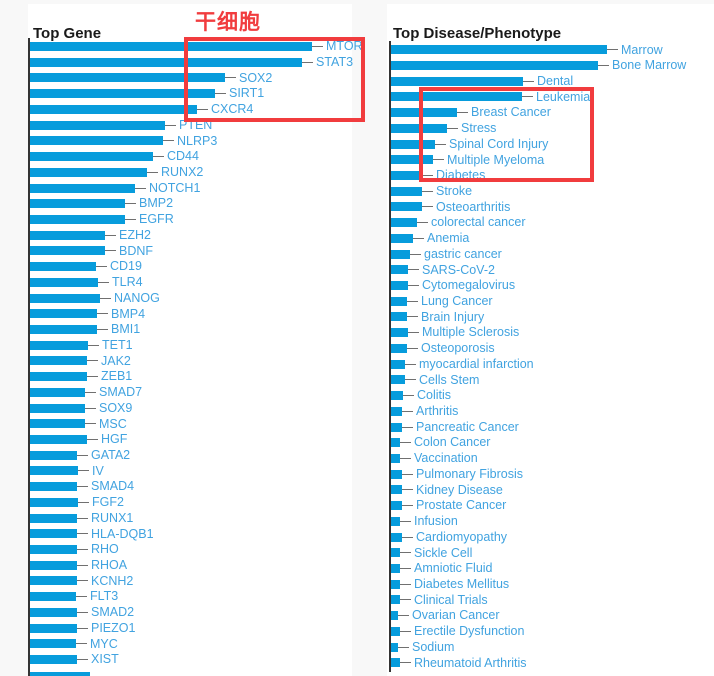 Image resolution: width=714 pixels, height=676 pixels. What do you see at coordinates (459, 489) in the screenshot?
I see `bar-label: Kidney Disease` at bounding box center [459, 489].